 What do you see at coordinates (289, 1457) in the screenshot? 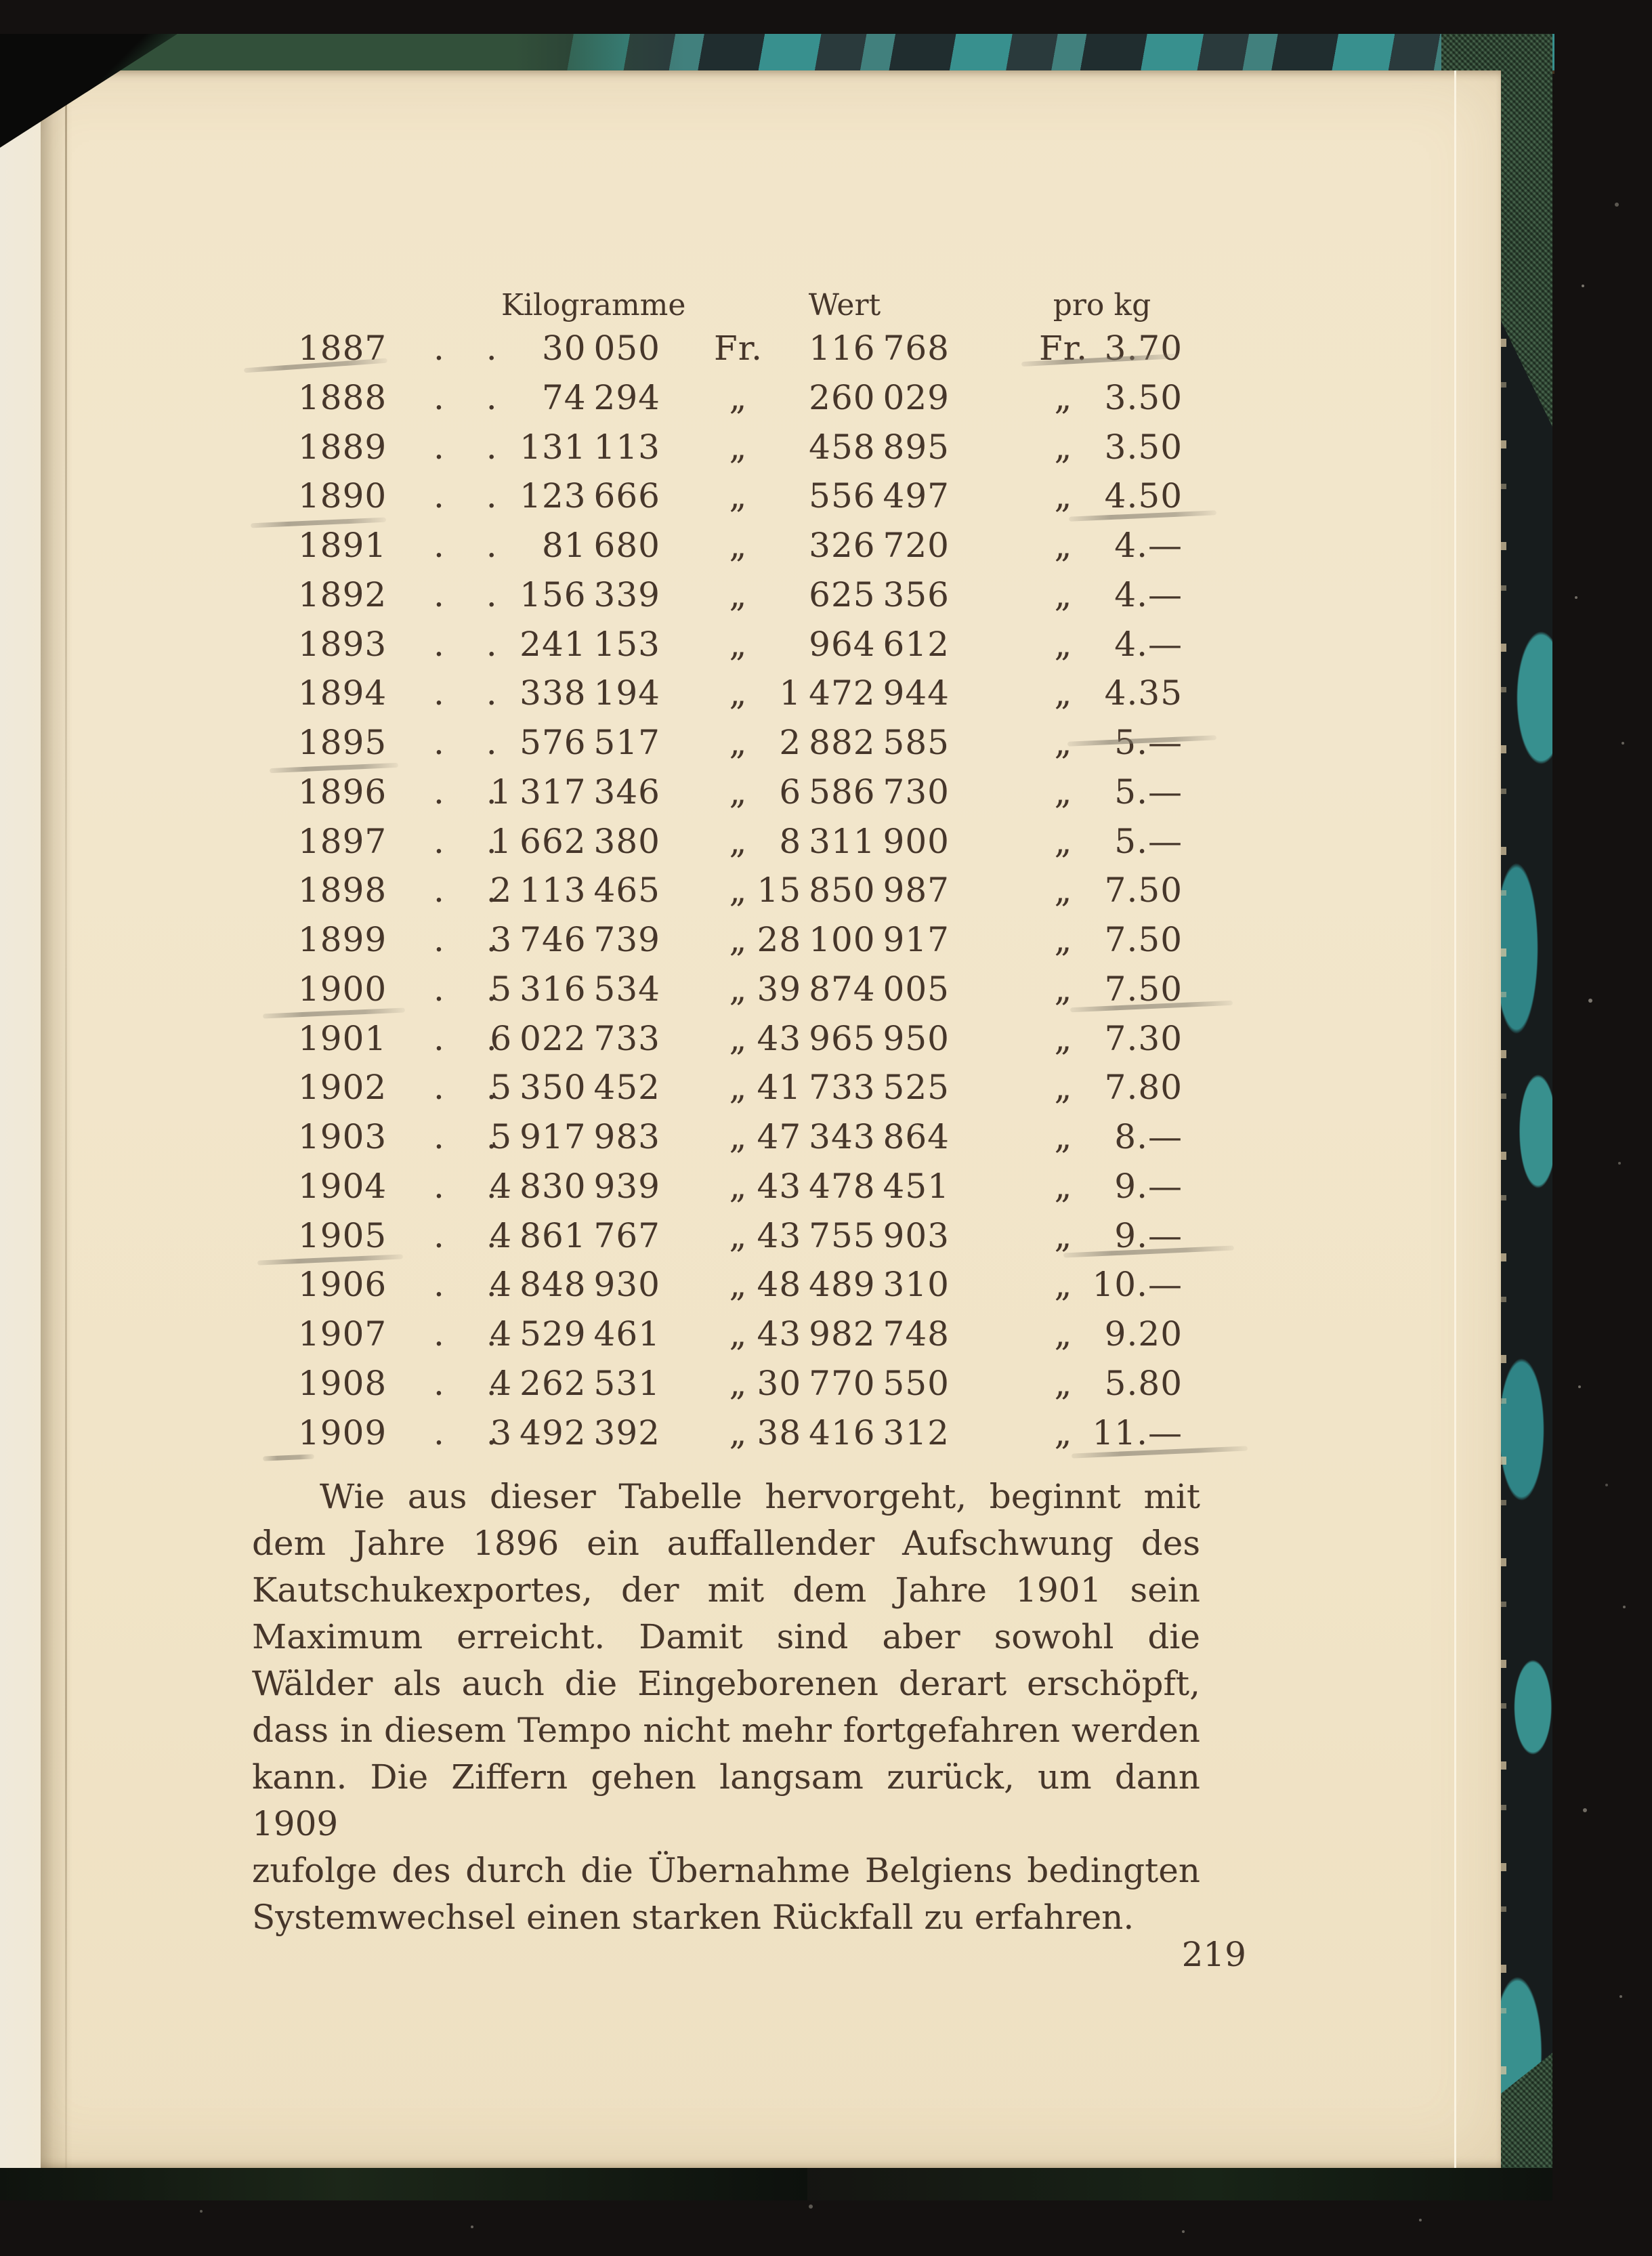
I see `pencil-underline` at bounding box center [289, 1457].